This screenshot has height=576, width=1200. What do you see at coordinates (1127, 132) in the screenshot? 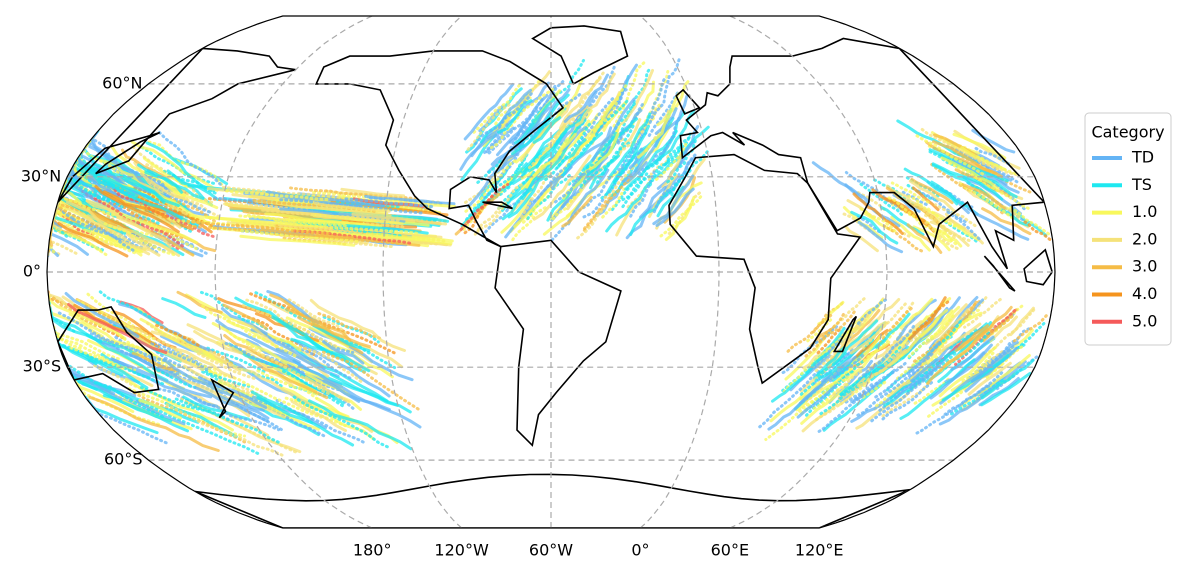
I see `legend-title: Category` at bounding box center [1127, 132].